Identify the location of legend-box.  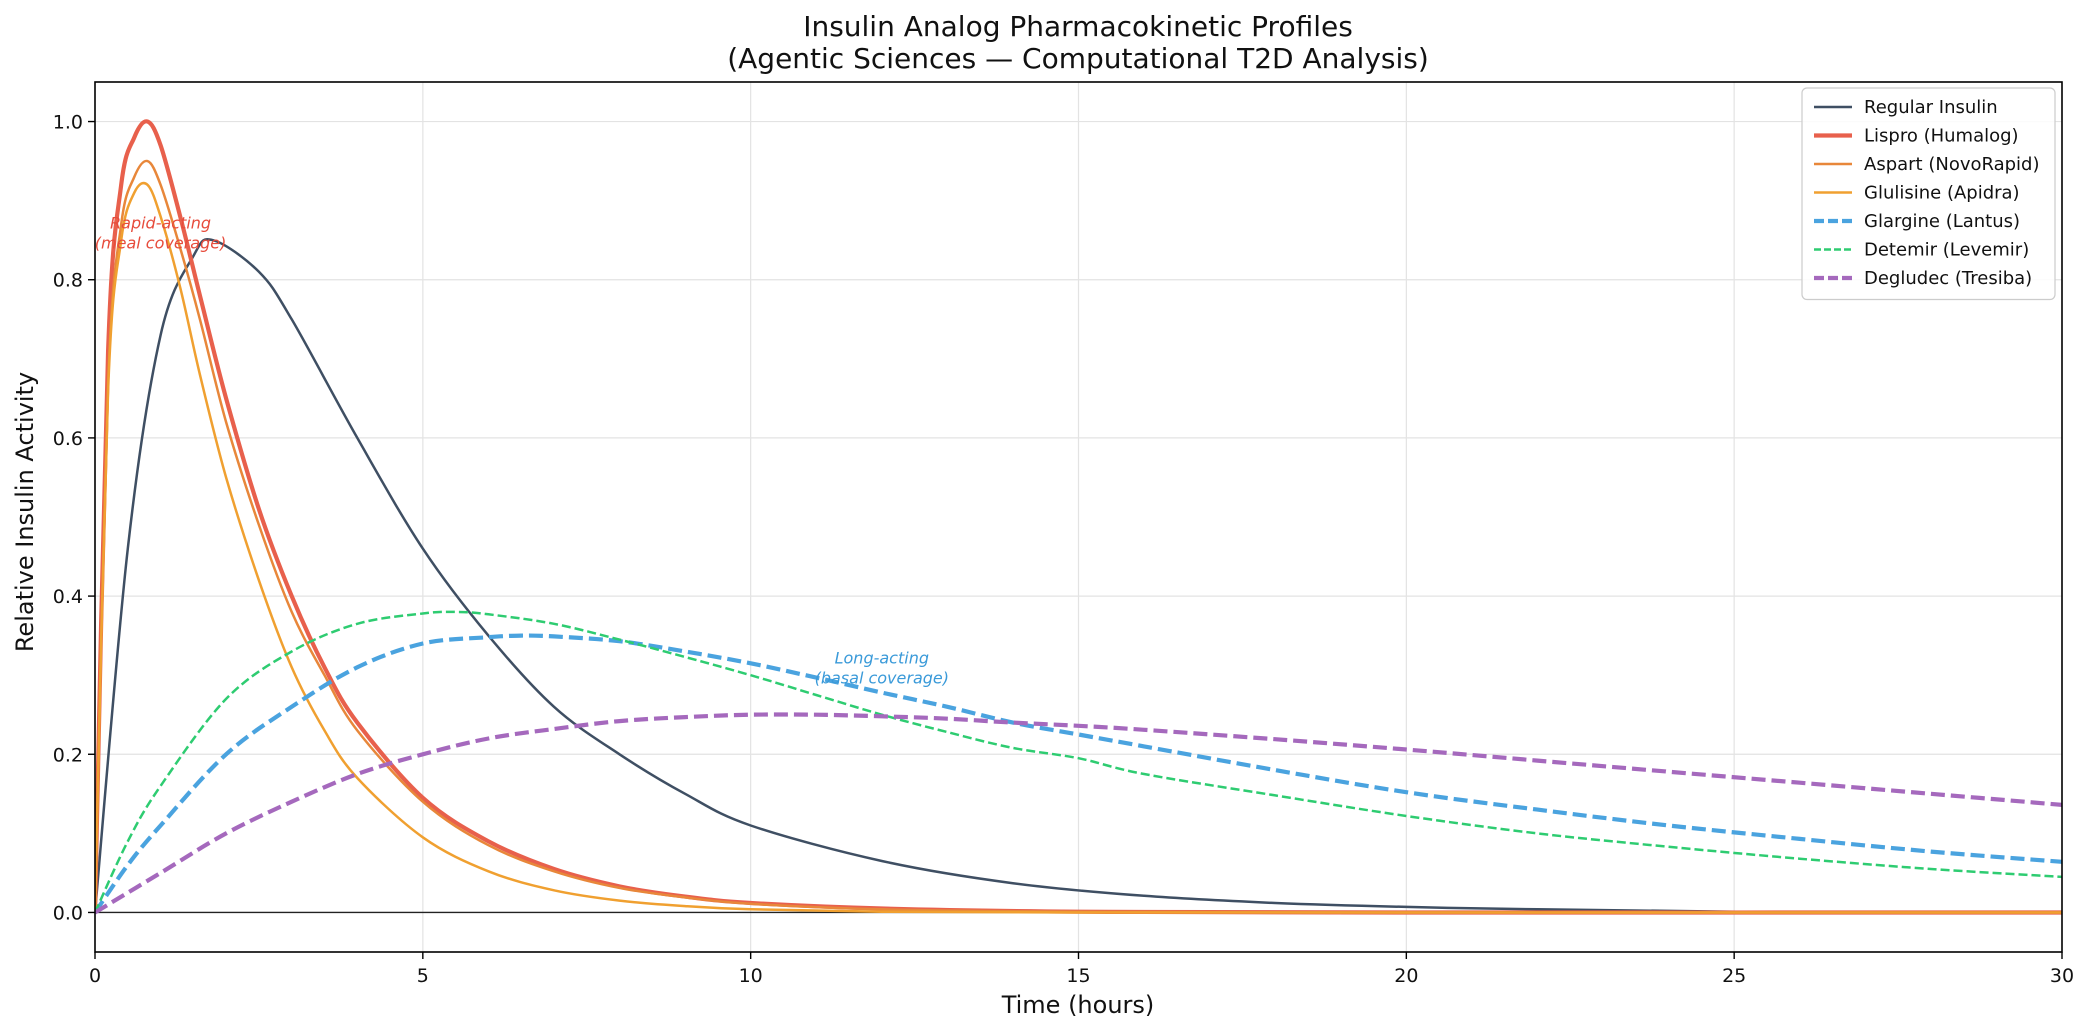
(1928, 194).